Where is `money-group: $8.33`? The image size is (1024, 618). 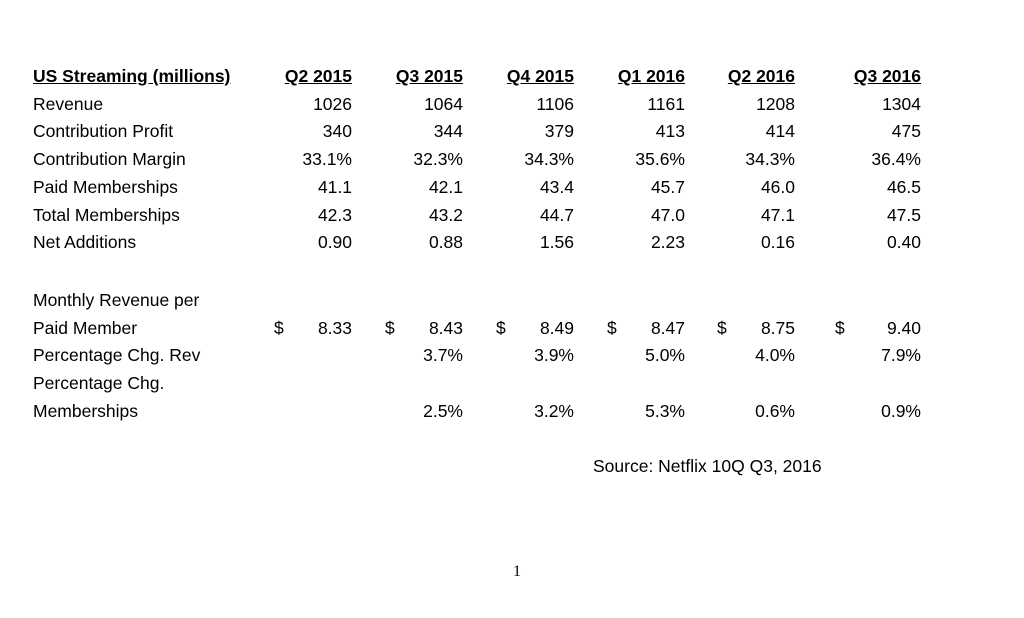
money-group: $8.33 is located at coordinates (313, 329).